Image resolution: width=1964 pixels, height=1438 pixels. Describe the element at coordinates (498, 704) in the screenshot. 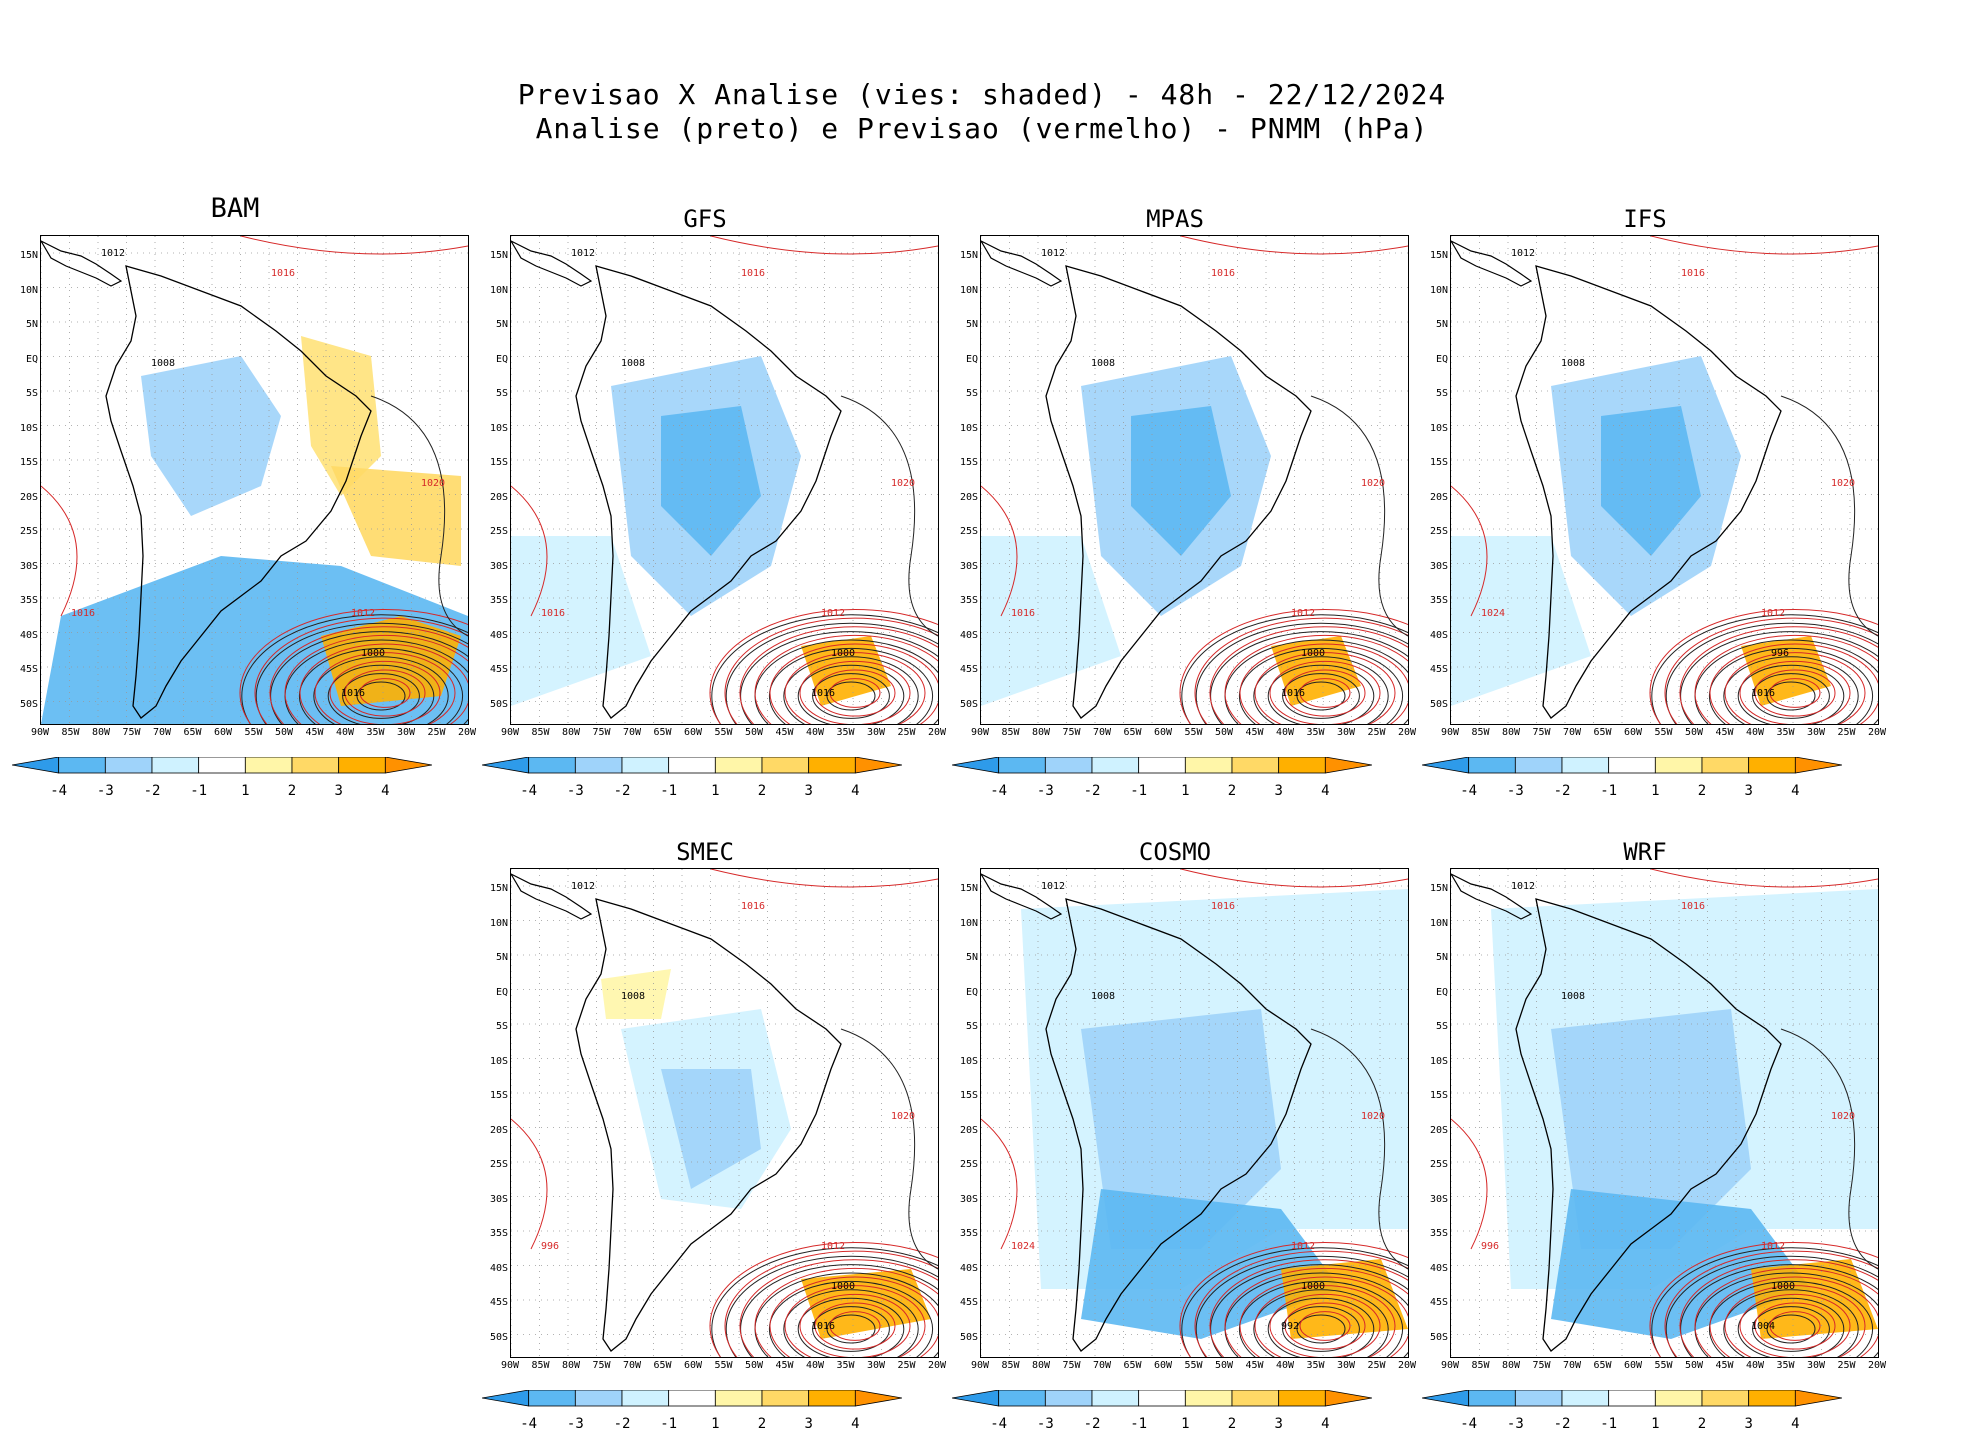

I see `lat-tick-label: 50S` at that location.